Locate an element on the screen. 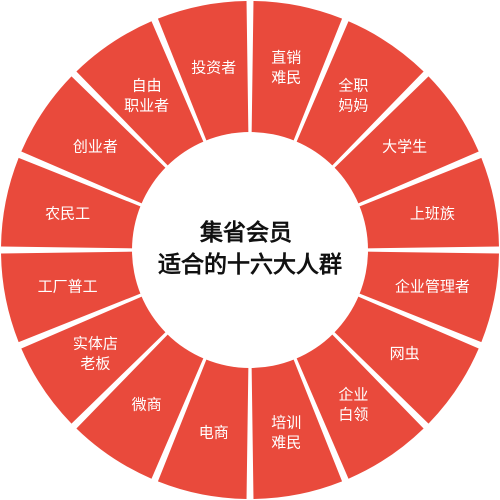 The image size is (500, 500). segment-label-15: 自由职业者 is located at coordinates (146, 95).